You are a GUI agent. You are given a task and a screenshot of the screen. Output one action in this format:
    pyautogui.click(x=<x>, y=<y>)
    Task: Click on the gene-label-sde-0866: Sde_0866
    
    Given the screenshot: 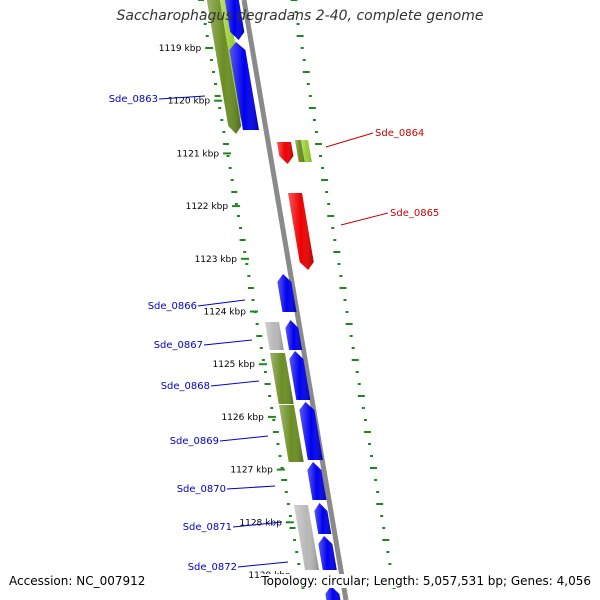 What is the action you would take?
    pyautogui.click(x=172, y=306)
    